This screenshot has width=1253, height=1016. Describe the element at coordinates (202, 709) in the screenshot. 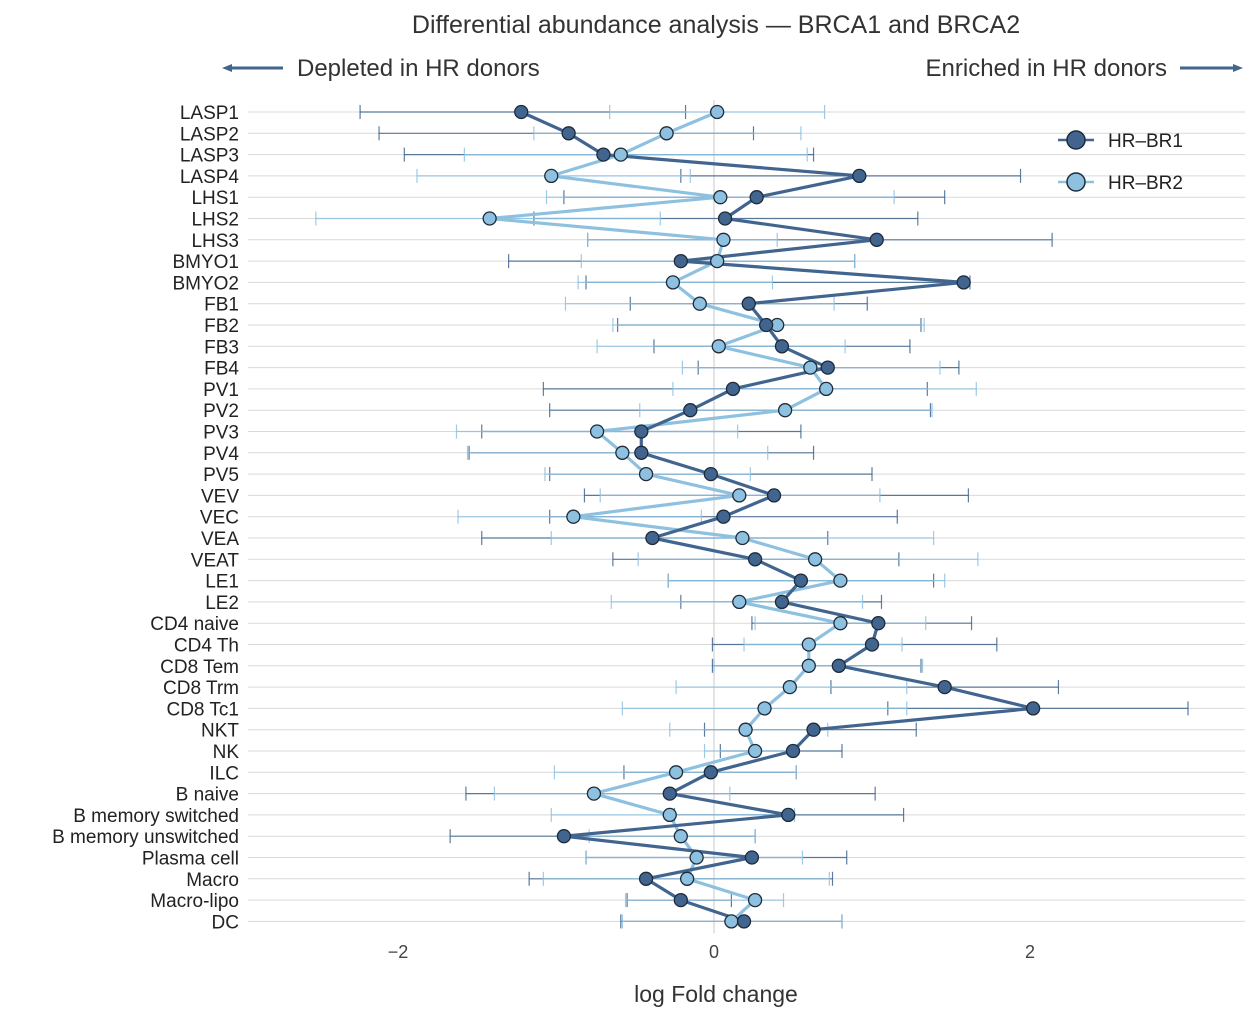

I see `category-label: CD8 Tc1` at that location.